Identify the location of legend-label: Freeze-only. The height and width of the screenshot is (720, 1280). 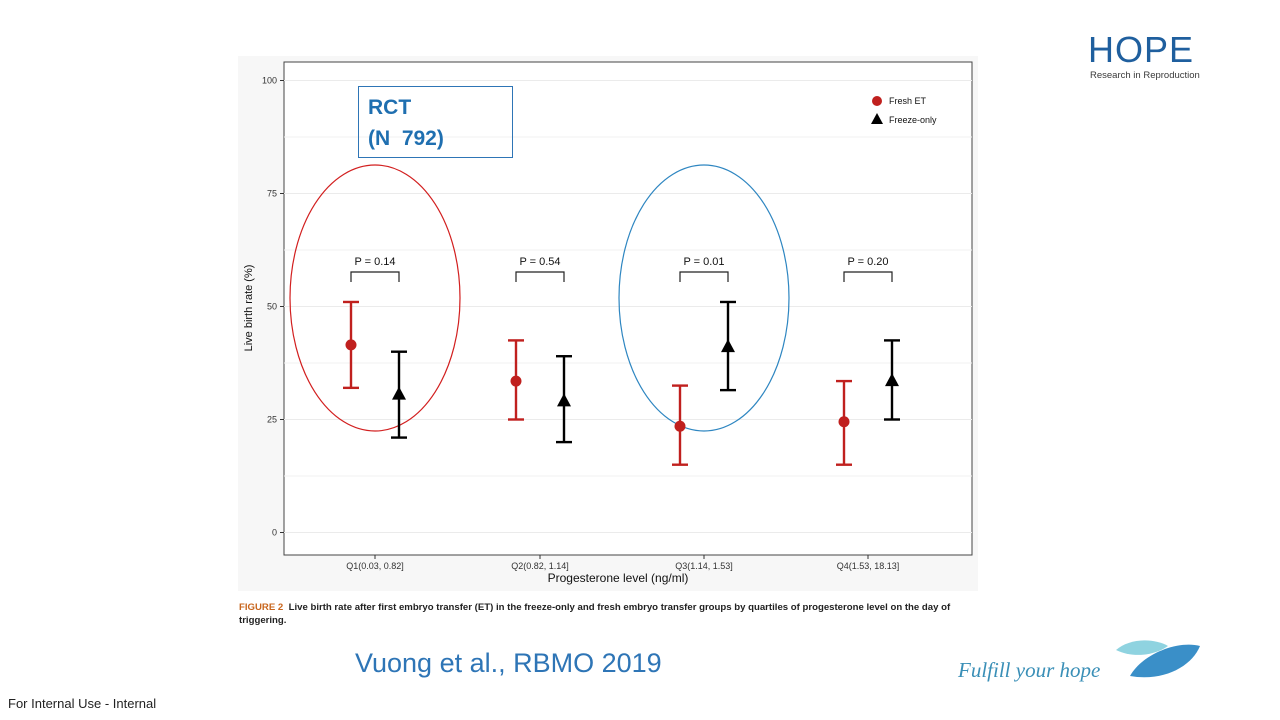
(913, 120).